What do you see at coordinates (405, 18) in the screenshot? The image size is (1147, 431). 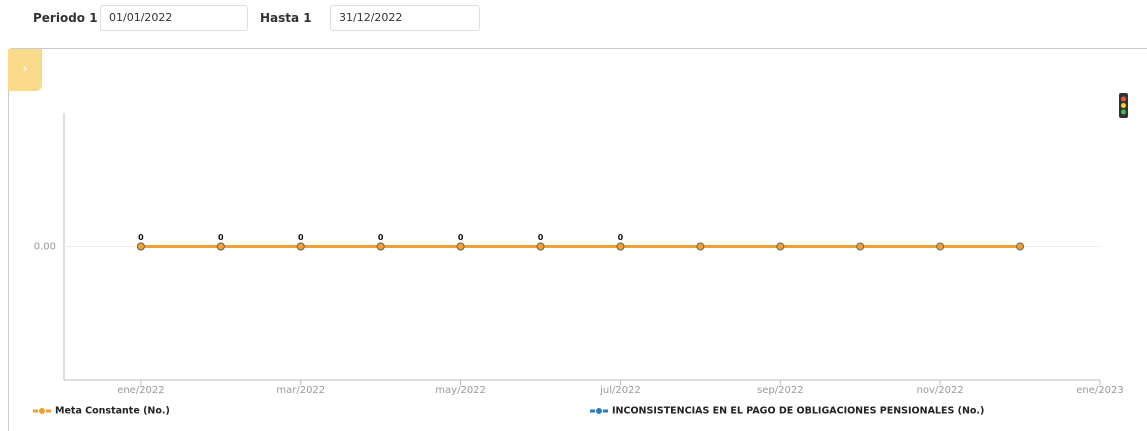 I see `end-date-input: 31/12/2022` at bounding box center [405, 18].